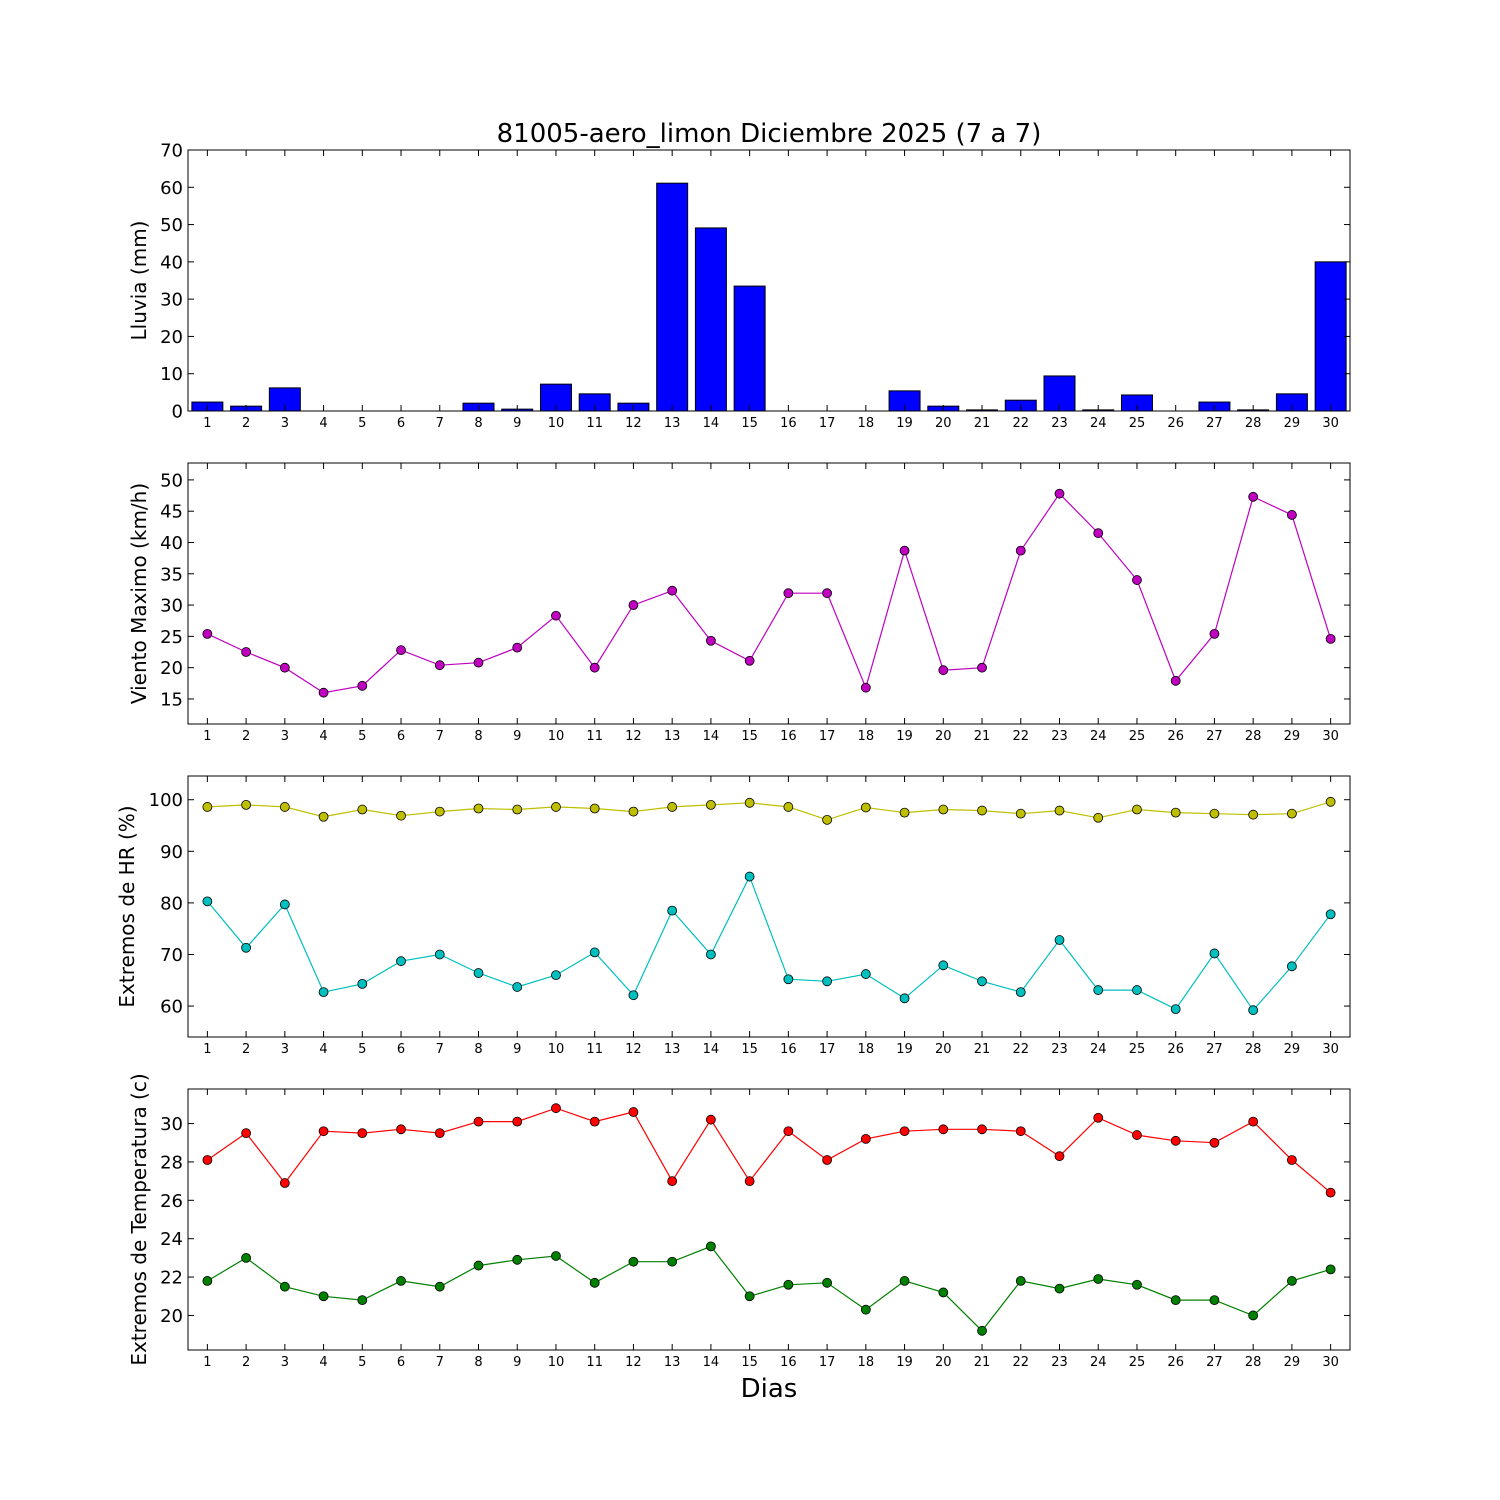 This screenshot has height=1500, width=1500. Describe the element at coordinates (1175, 1362) in the screenshot. I see `x-tick-label: 26` at that location.